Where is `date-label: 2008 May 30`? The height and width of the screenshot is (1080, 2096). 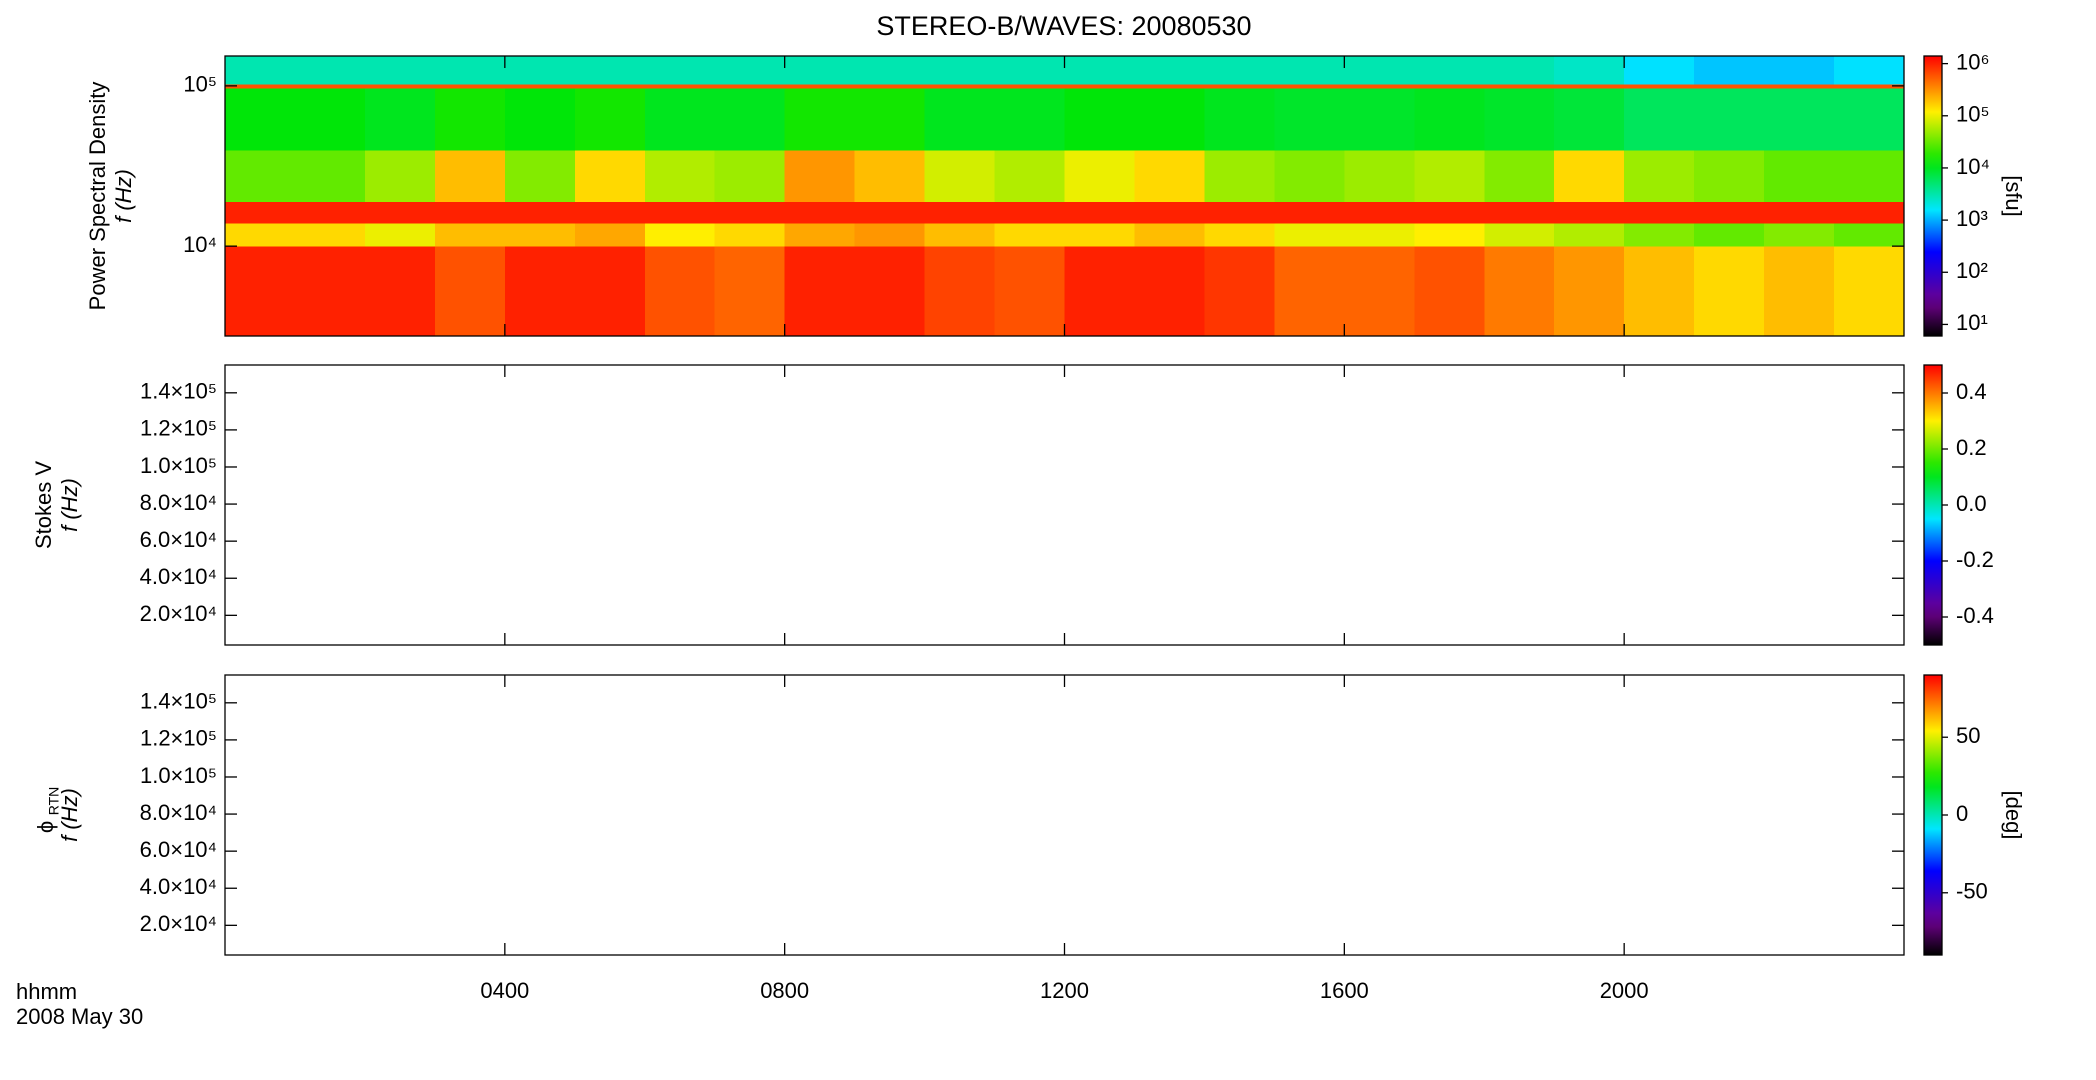 date-label: 2008 May 30 is located at coordinates (79, 1016).